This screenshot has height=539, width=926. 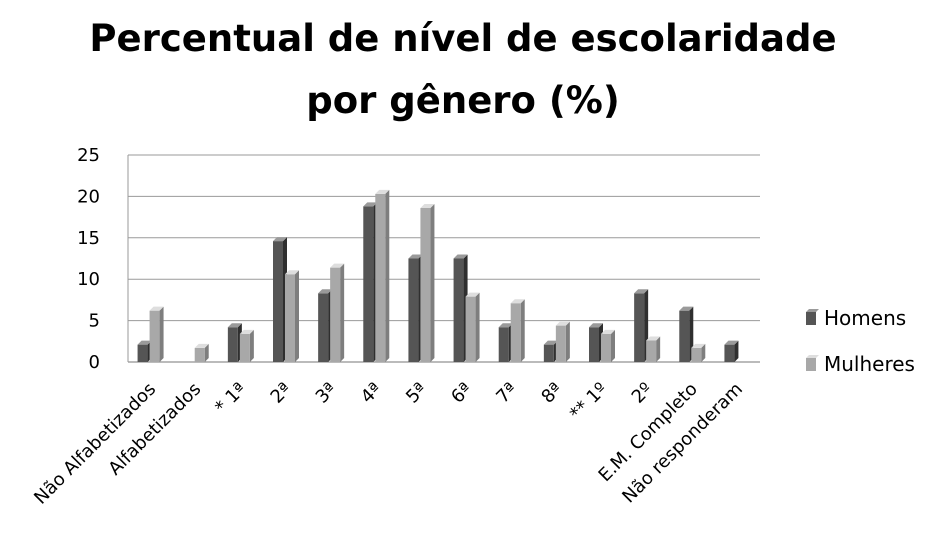 I want to click on legend-item-mulheres: Mulheres, so click(x=860, y=364).